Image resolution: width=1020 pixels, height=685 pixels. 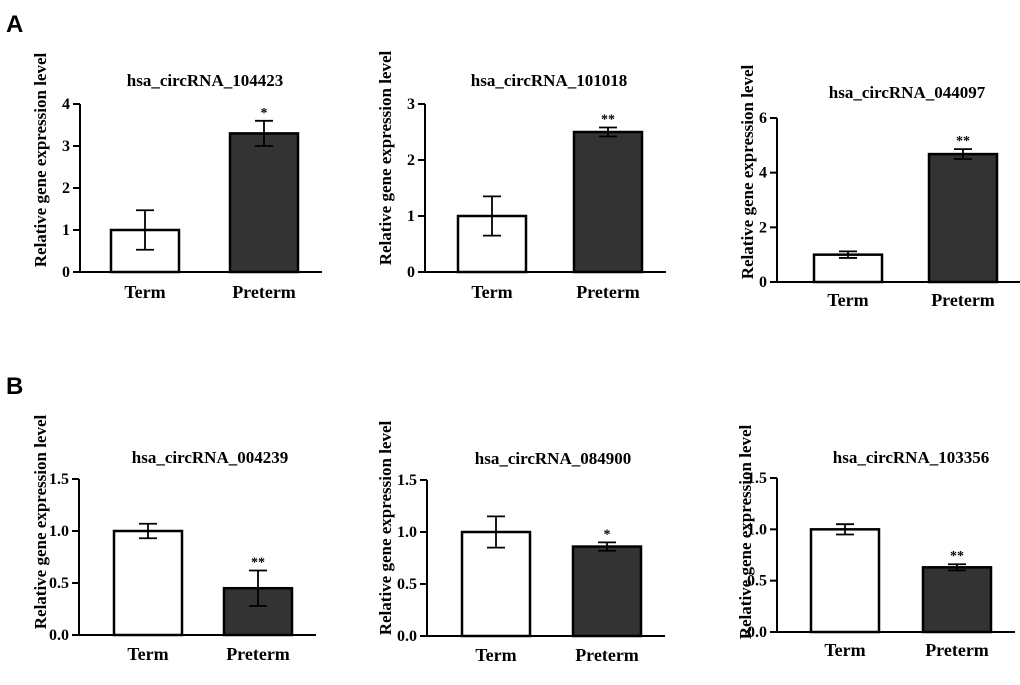 What do you see at coordinates (14, 24) in the screenshot?
I see `panel-label-a: A` at bounding box center [14, 24].